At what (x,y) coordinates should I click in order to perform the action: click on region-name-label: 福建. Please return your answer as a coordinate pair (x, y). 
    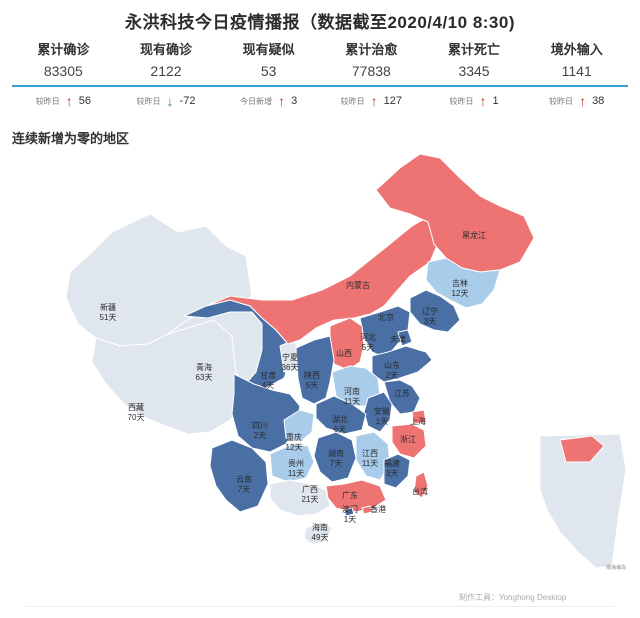
    Looking at the image, I should click on (392, 463).